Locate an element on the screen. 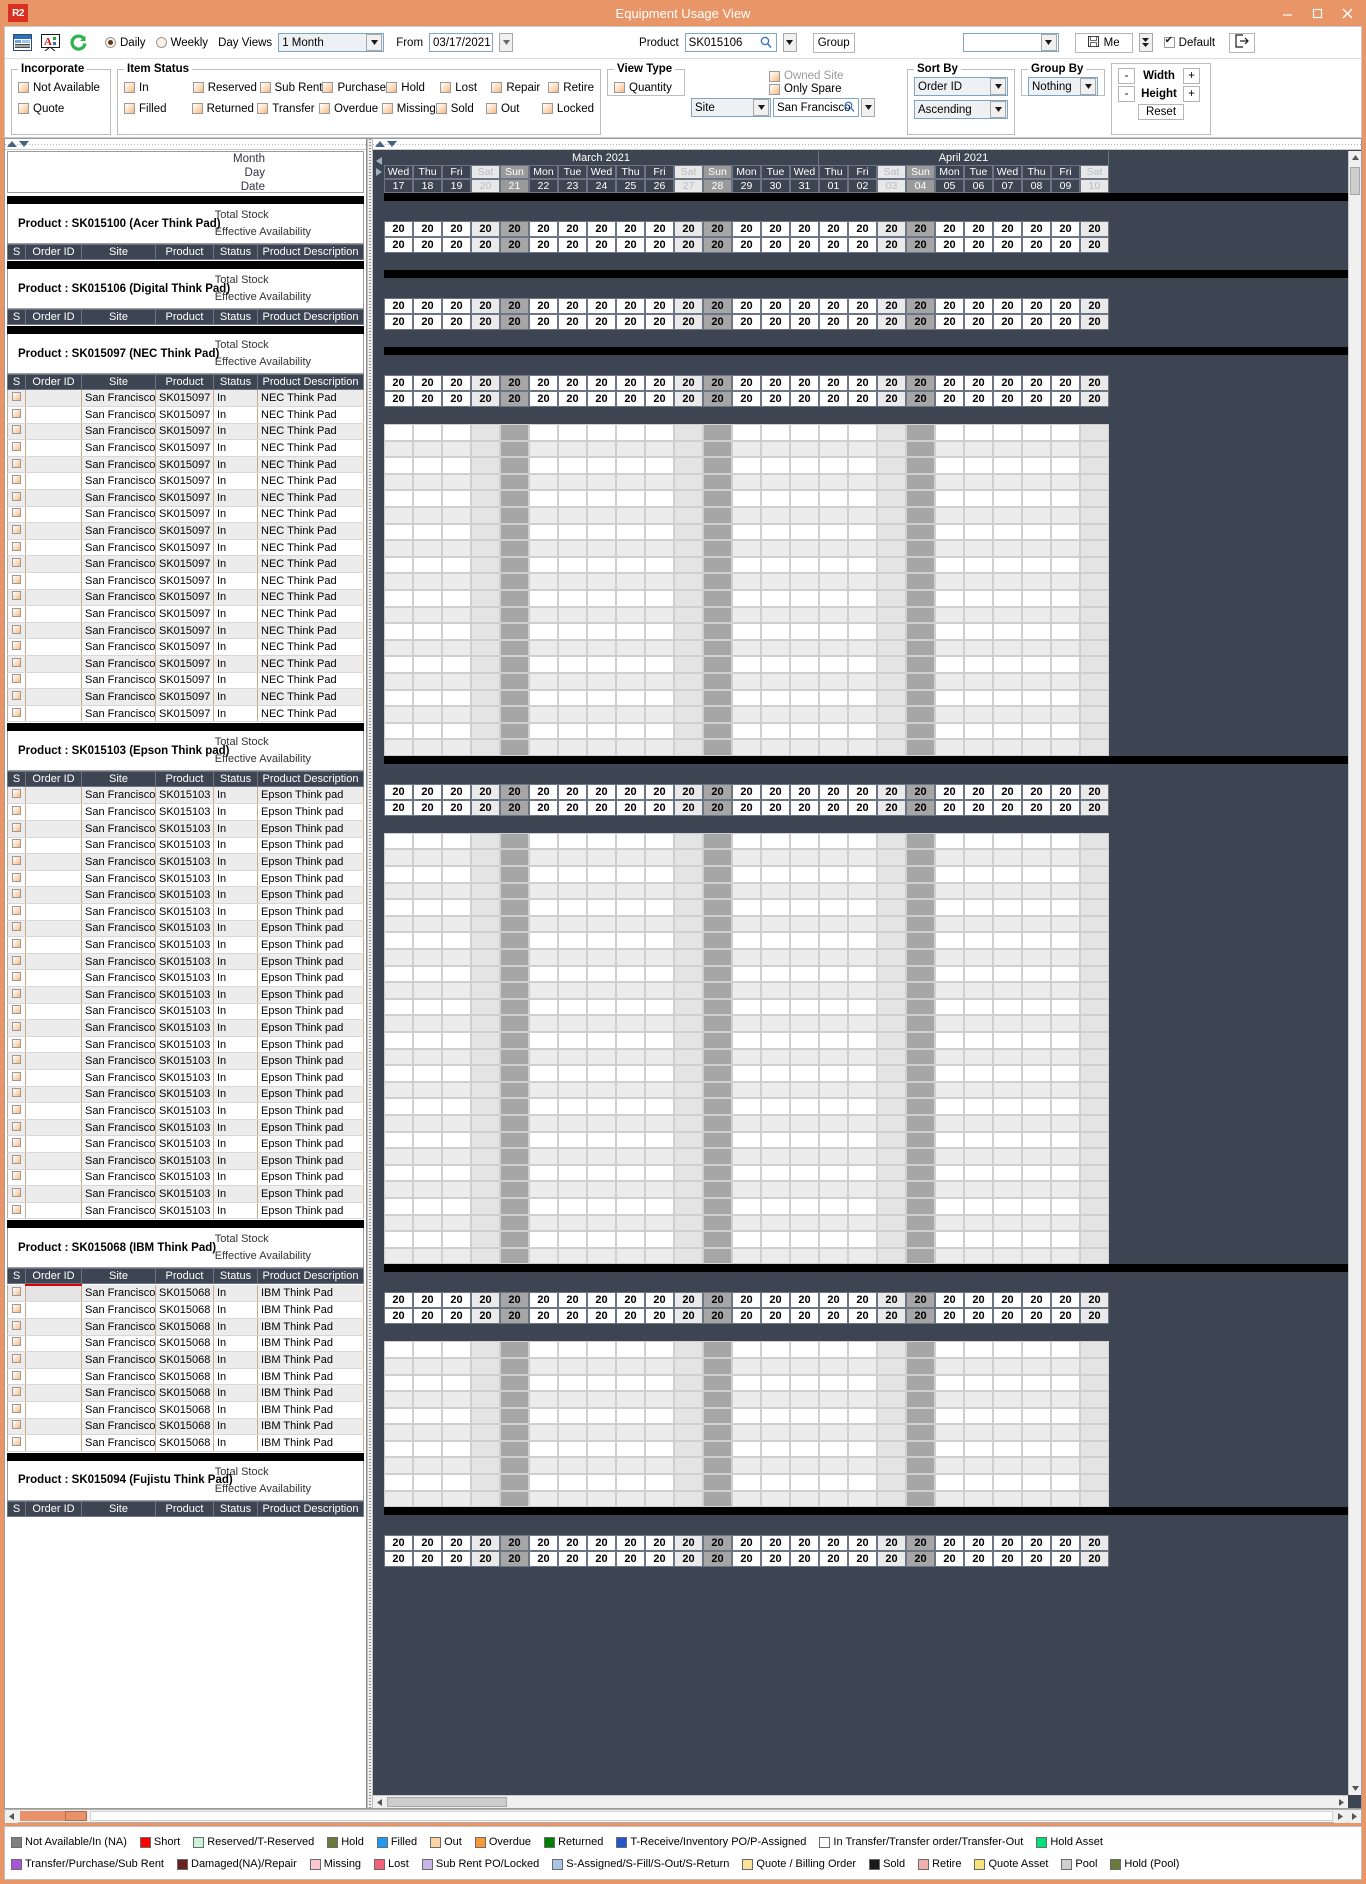  scrollbar-thumb is located at coordinates (447, 1802).